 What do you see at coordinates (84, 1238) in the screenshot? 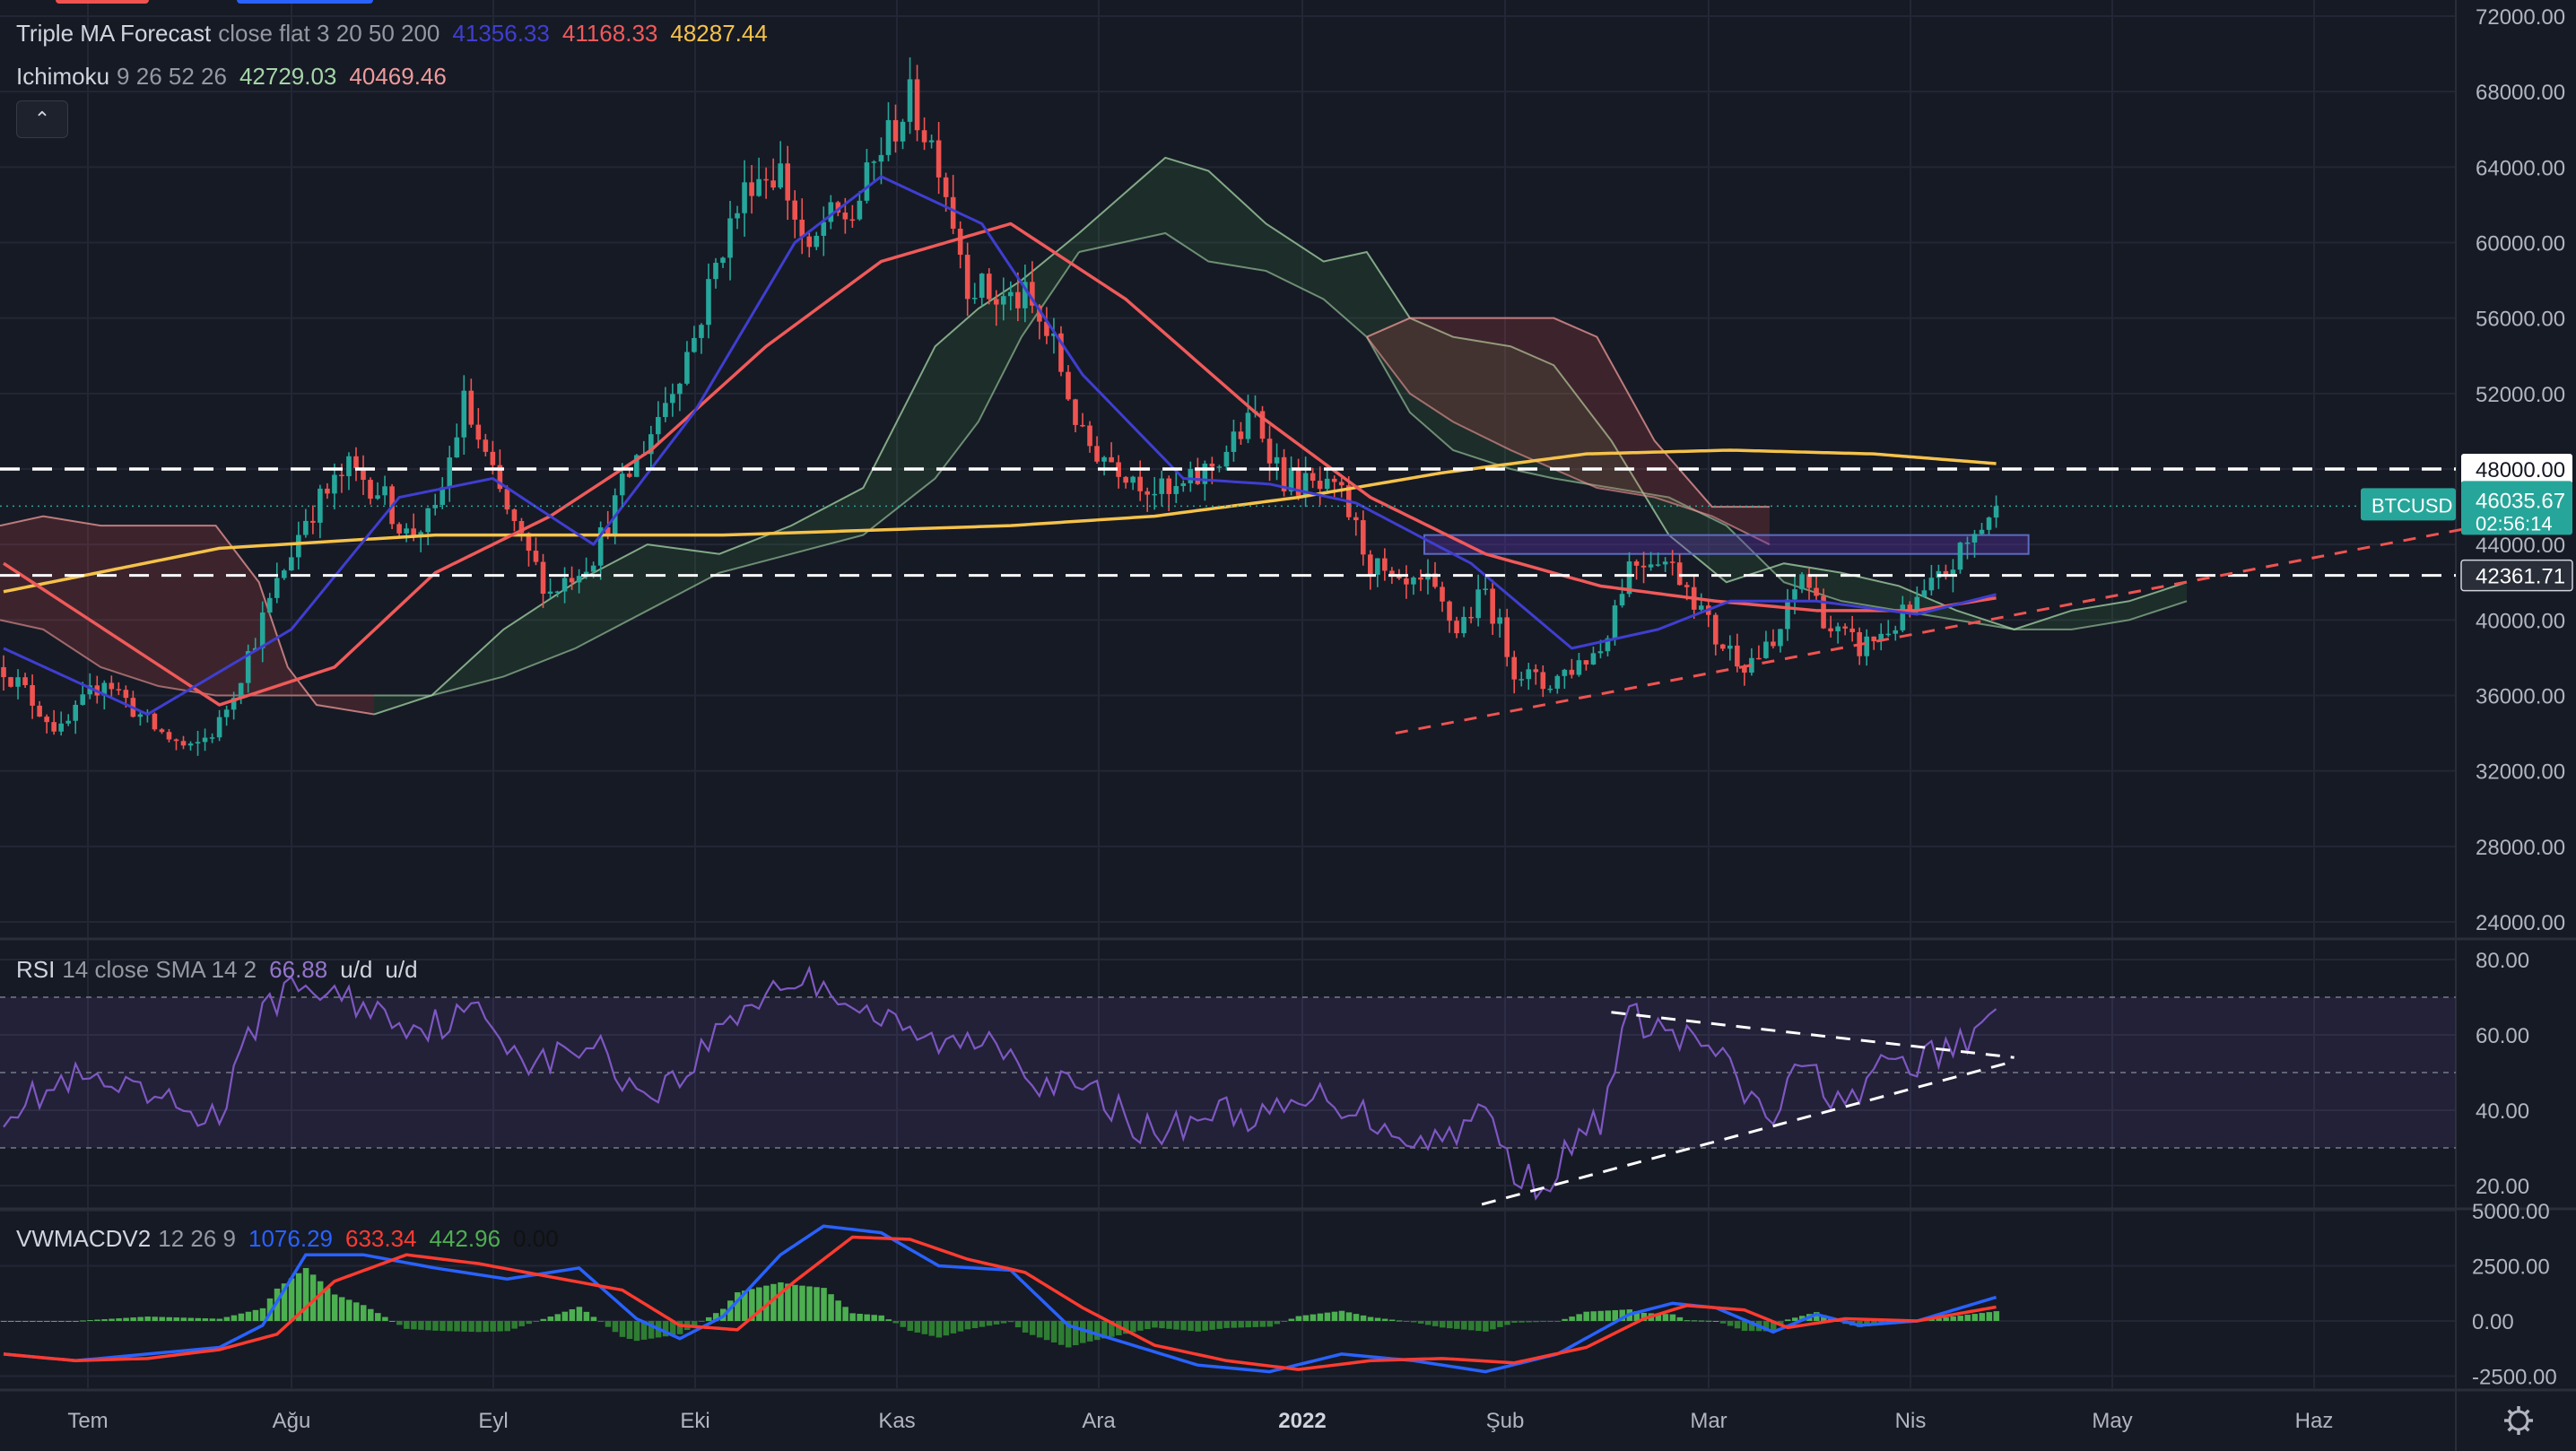
I see `legend-macd-name: VWMACDV2` at bounding box center [84, 1238].